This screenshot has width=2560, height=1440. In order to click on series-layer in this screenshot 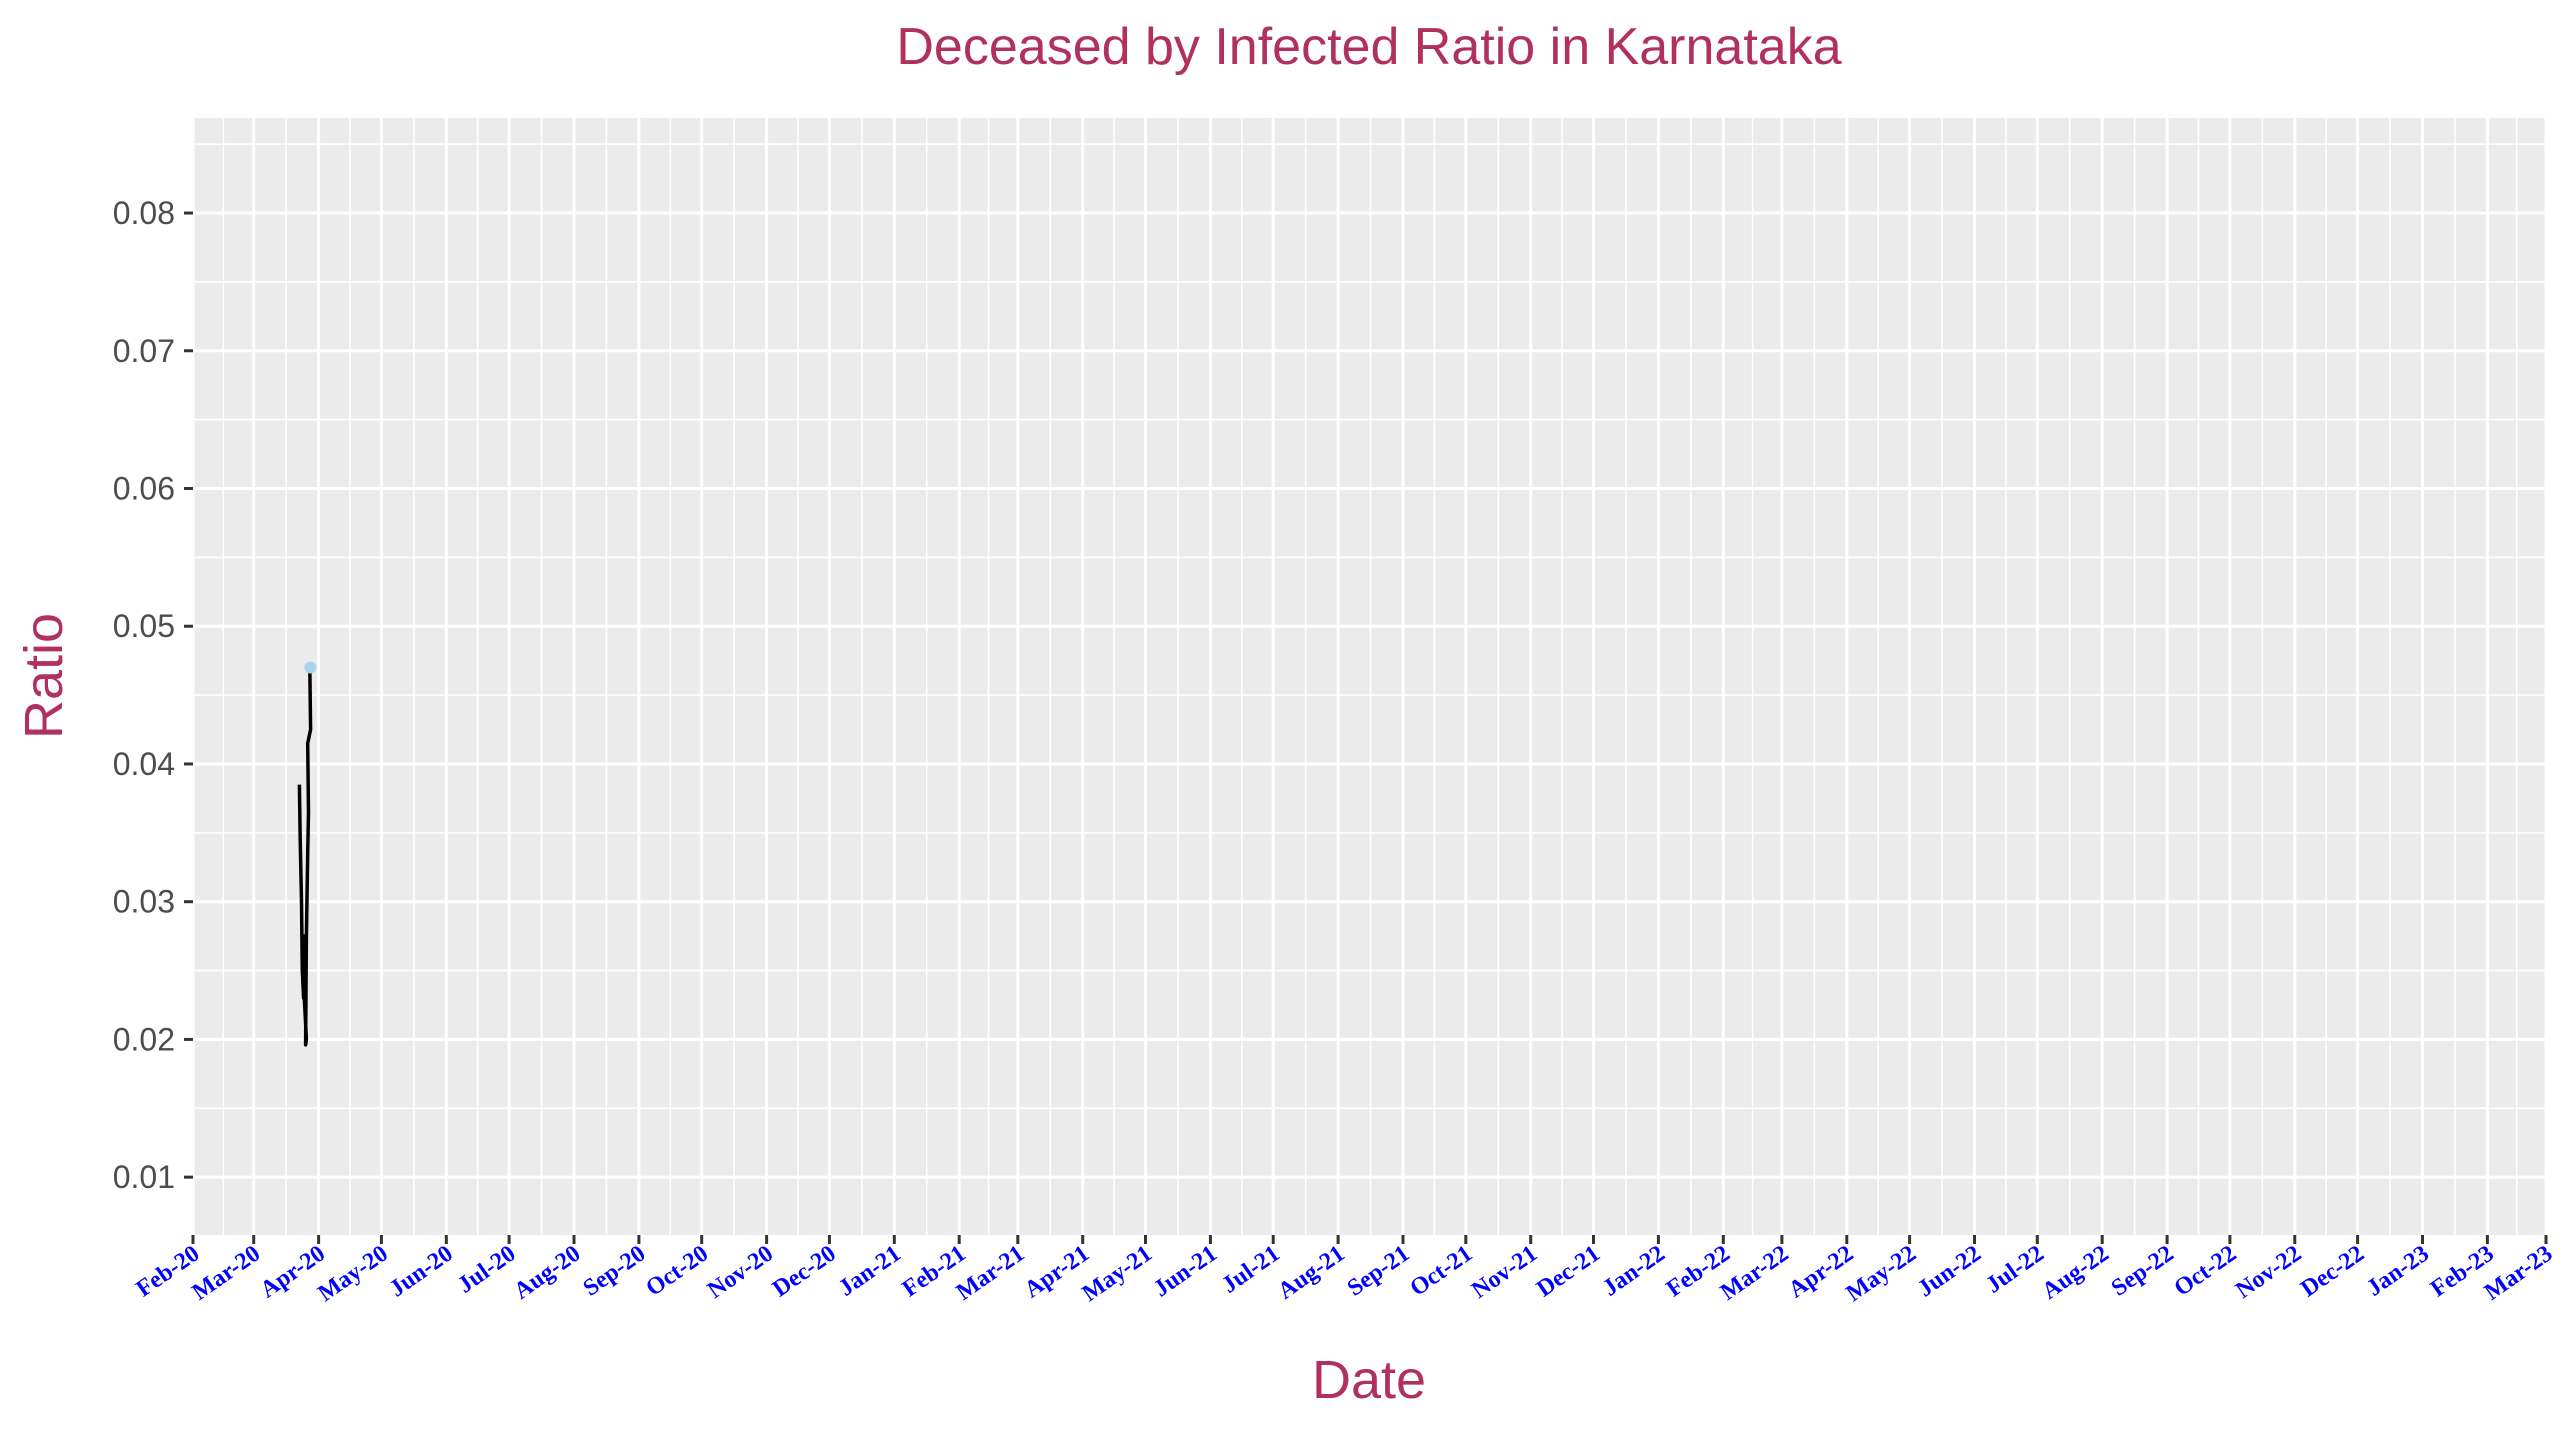, I will do `click(307, 854)`.